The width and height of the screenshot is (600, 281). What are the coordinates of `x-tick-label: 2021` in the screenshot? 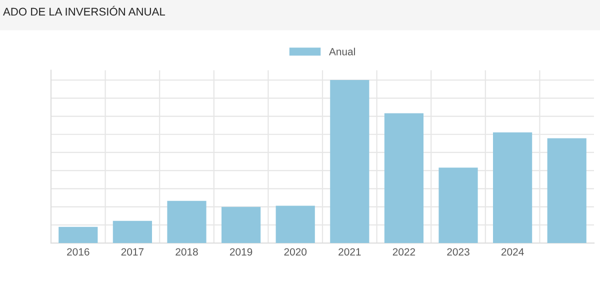 It's located at (349, 252).